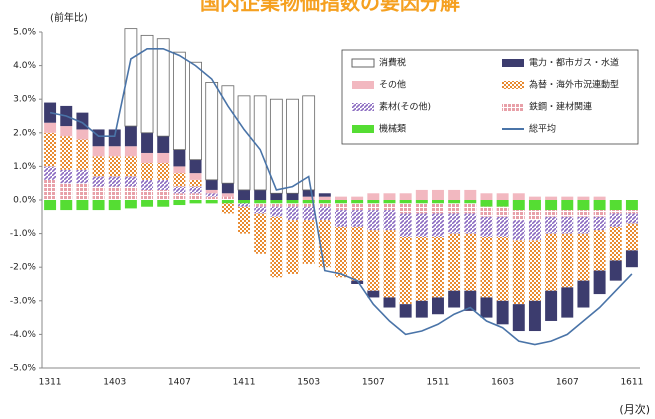 This screenshot has height=419, width=655. I want to click on y-tick-label: 2.0%, so click(24, 133).